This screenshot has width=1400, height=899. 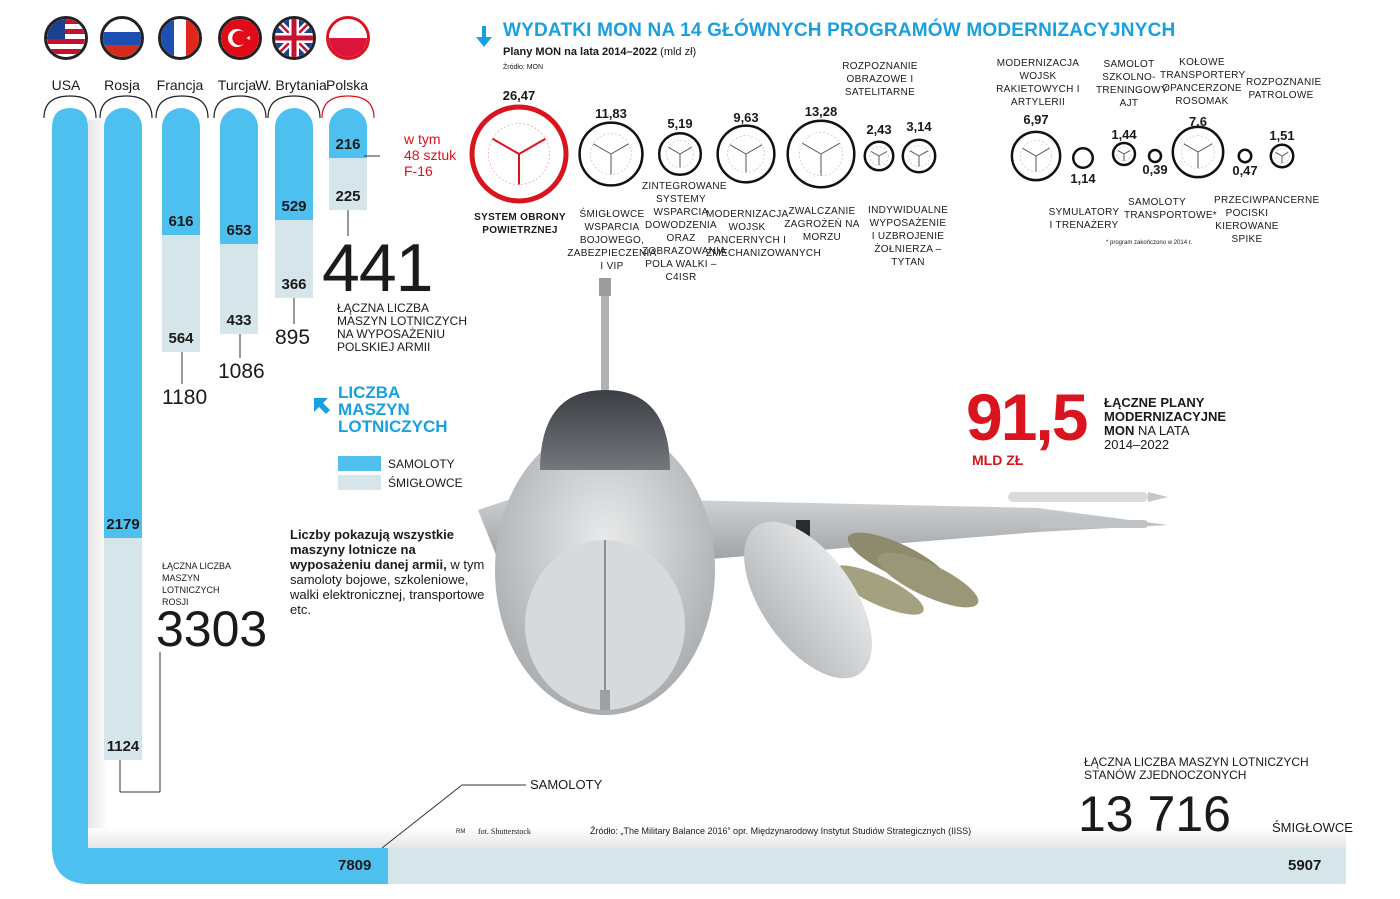 I want to click on program-value-0: 26,47, so click(x=519, y=95).